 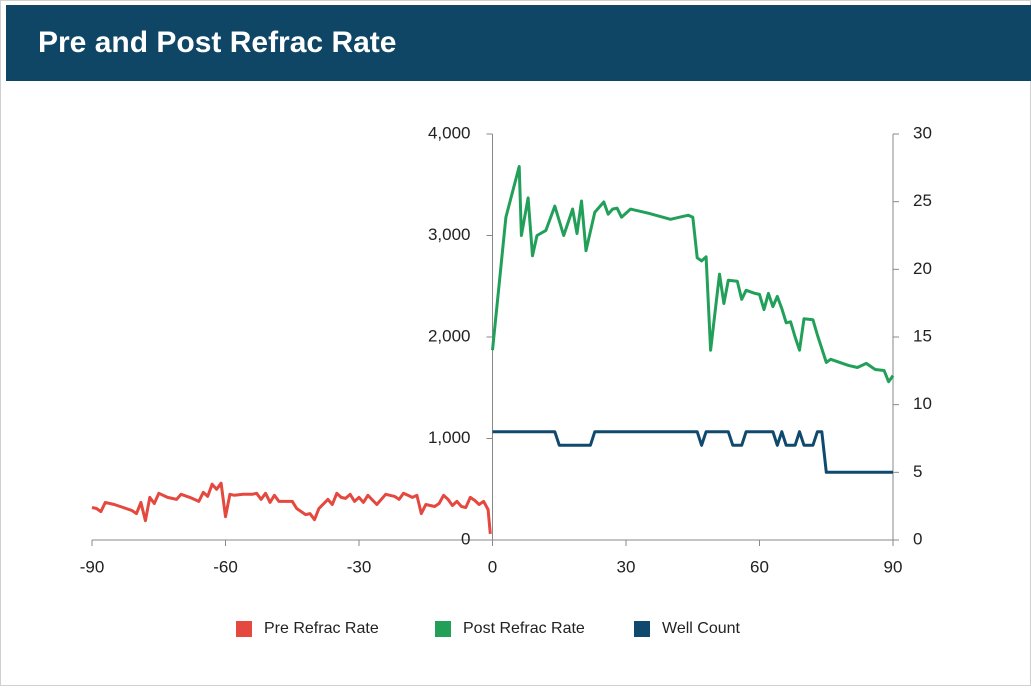 I want to click on y-tick-label: 4,000, so click(x=449, y=132).